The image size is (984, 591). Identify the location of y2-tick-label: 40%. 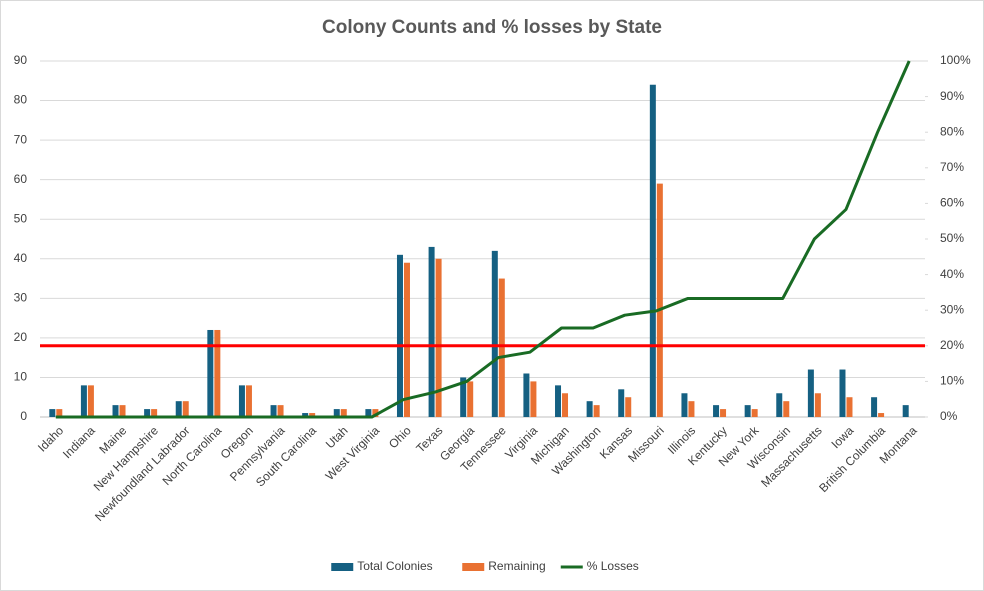
(952, 274).